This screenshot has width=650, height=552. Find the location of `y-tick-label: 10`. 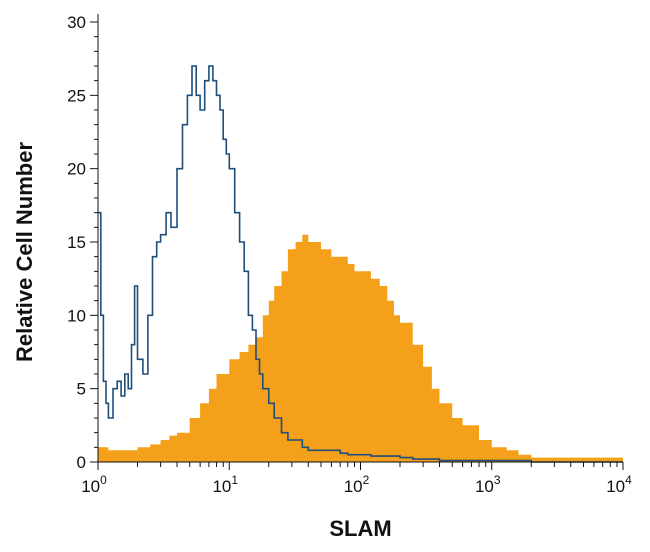

y-tick-label: 10 is located at coordinates (76, 315).